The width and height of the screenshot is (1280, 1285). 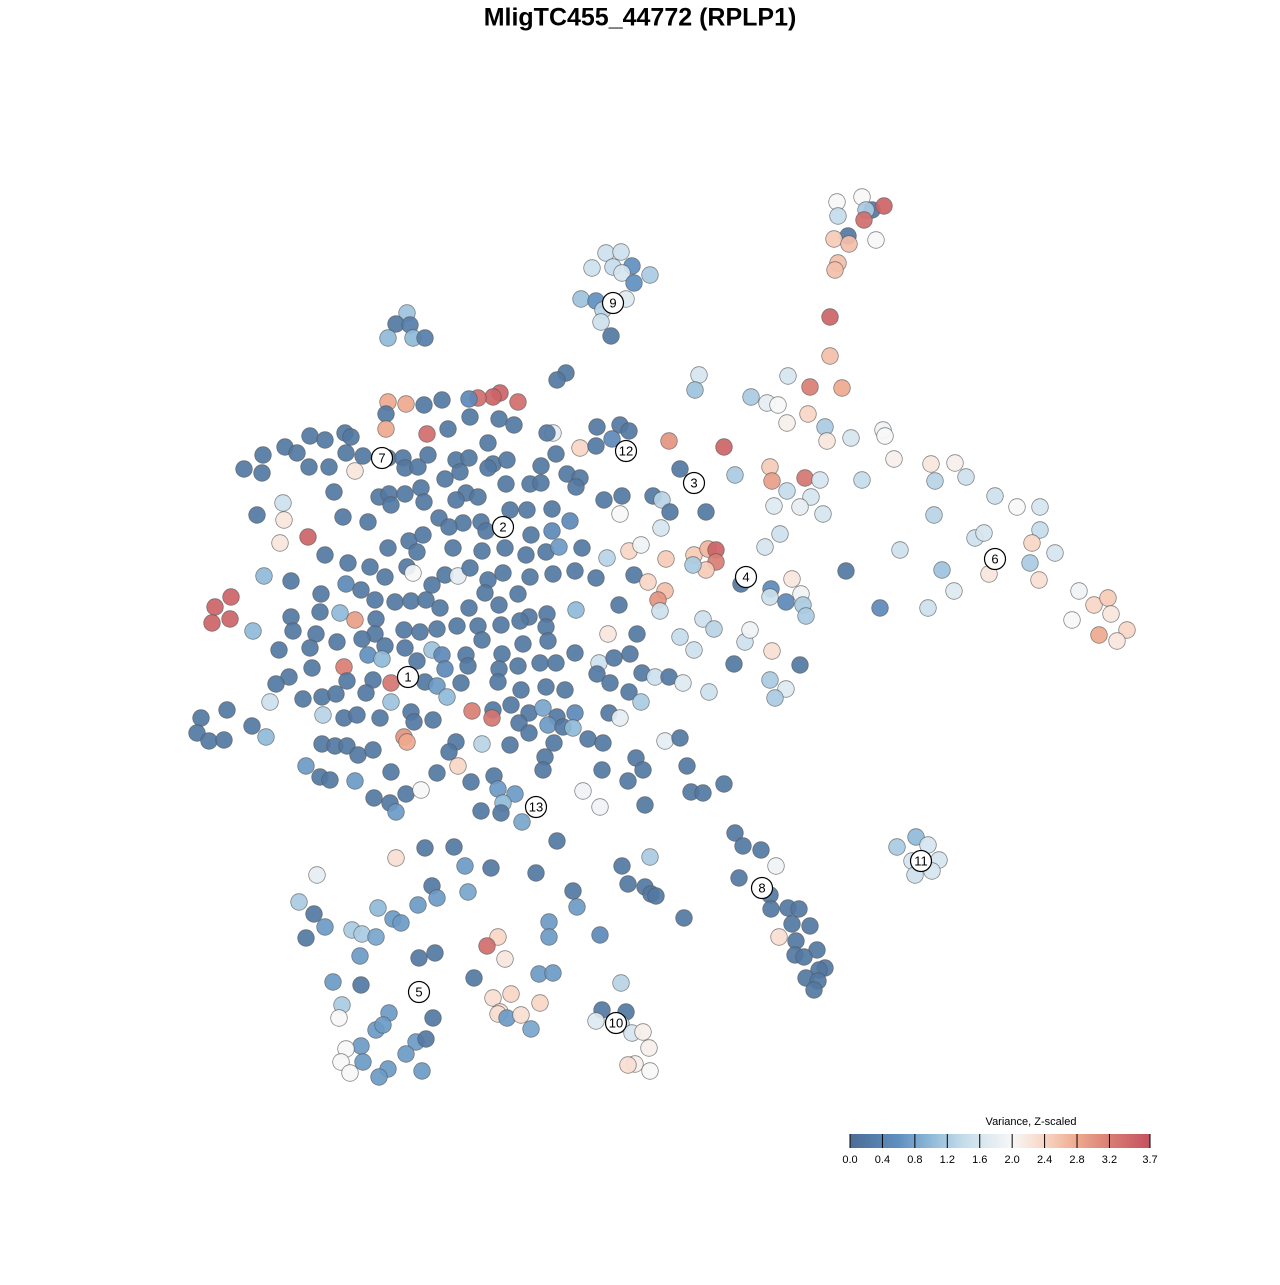 I want to click on colorbar-tick-label: 3.2, so click(x=1109, y=1160).